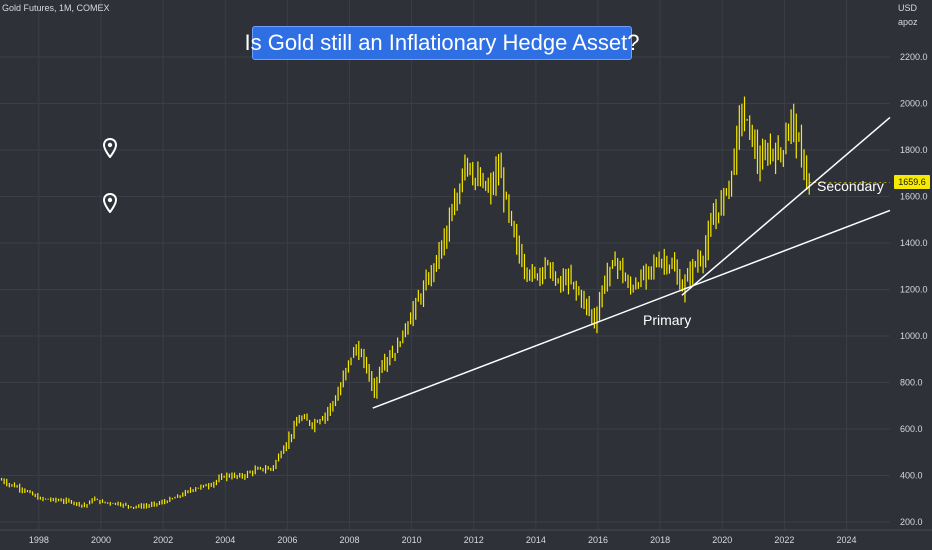  I want to click on y-tick-label: 800.0, so click(911, 383).